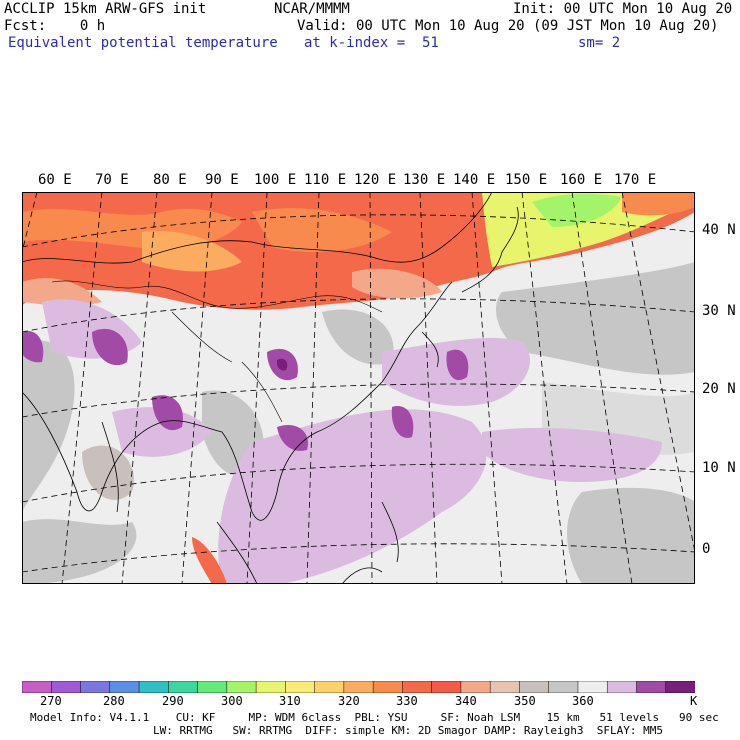  Describe the element at coordinates (424, 180) in the screenshot. I see `lon-label: 130 E` at that location.